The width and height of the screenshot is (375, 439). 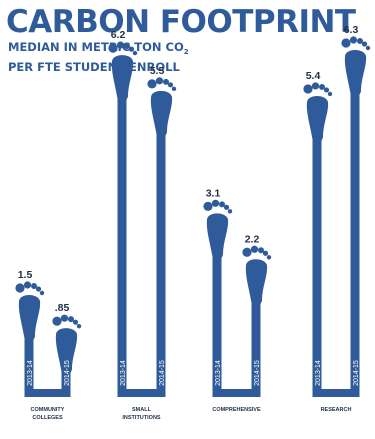 What do you see at coordinates (48, 345) in the screenshot?
I see `bar-group: 1.5 2013-14 .85 2014-15 COMMUNITY COLLEGES` at bounding box center [48, 345].